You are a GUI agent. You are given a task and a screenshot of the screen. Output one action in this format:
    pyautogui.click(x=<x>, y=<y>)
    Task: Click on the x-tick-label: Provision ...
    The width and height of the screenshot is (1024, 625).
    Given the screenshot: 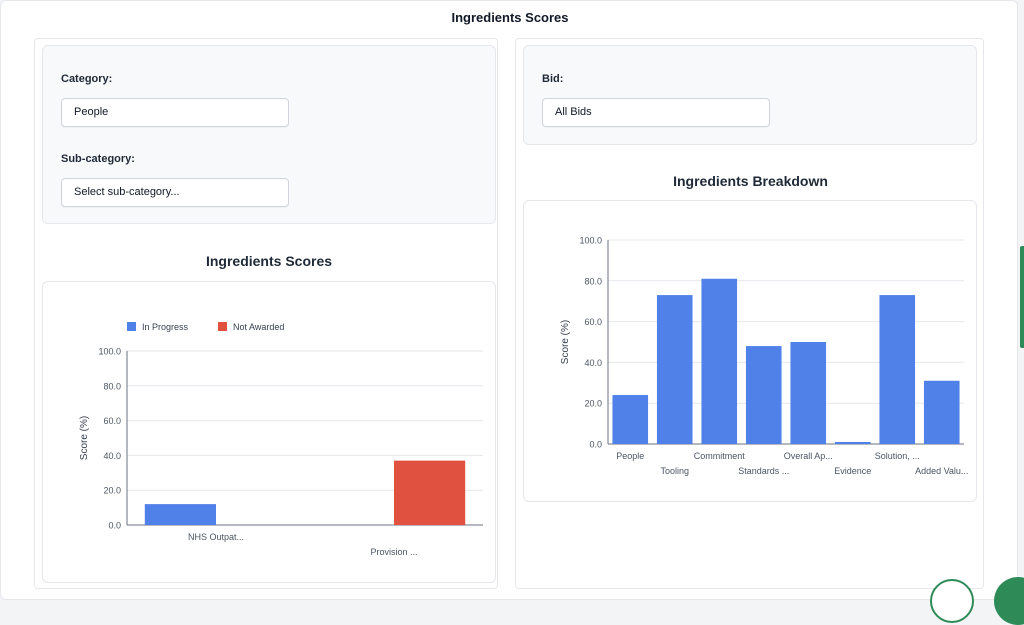 What is the action you would take?
    pyautogui.click(x=393, y=552)
    